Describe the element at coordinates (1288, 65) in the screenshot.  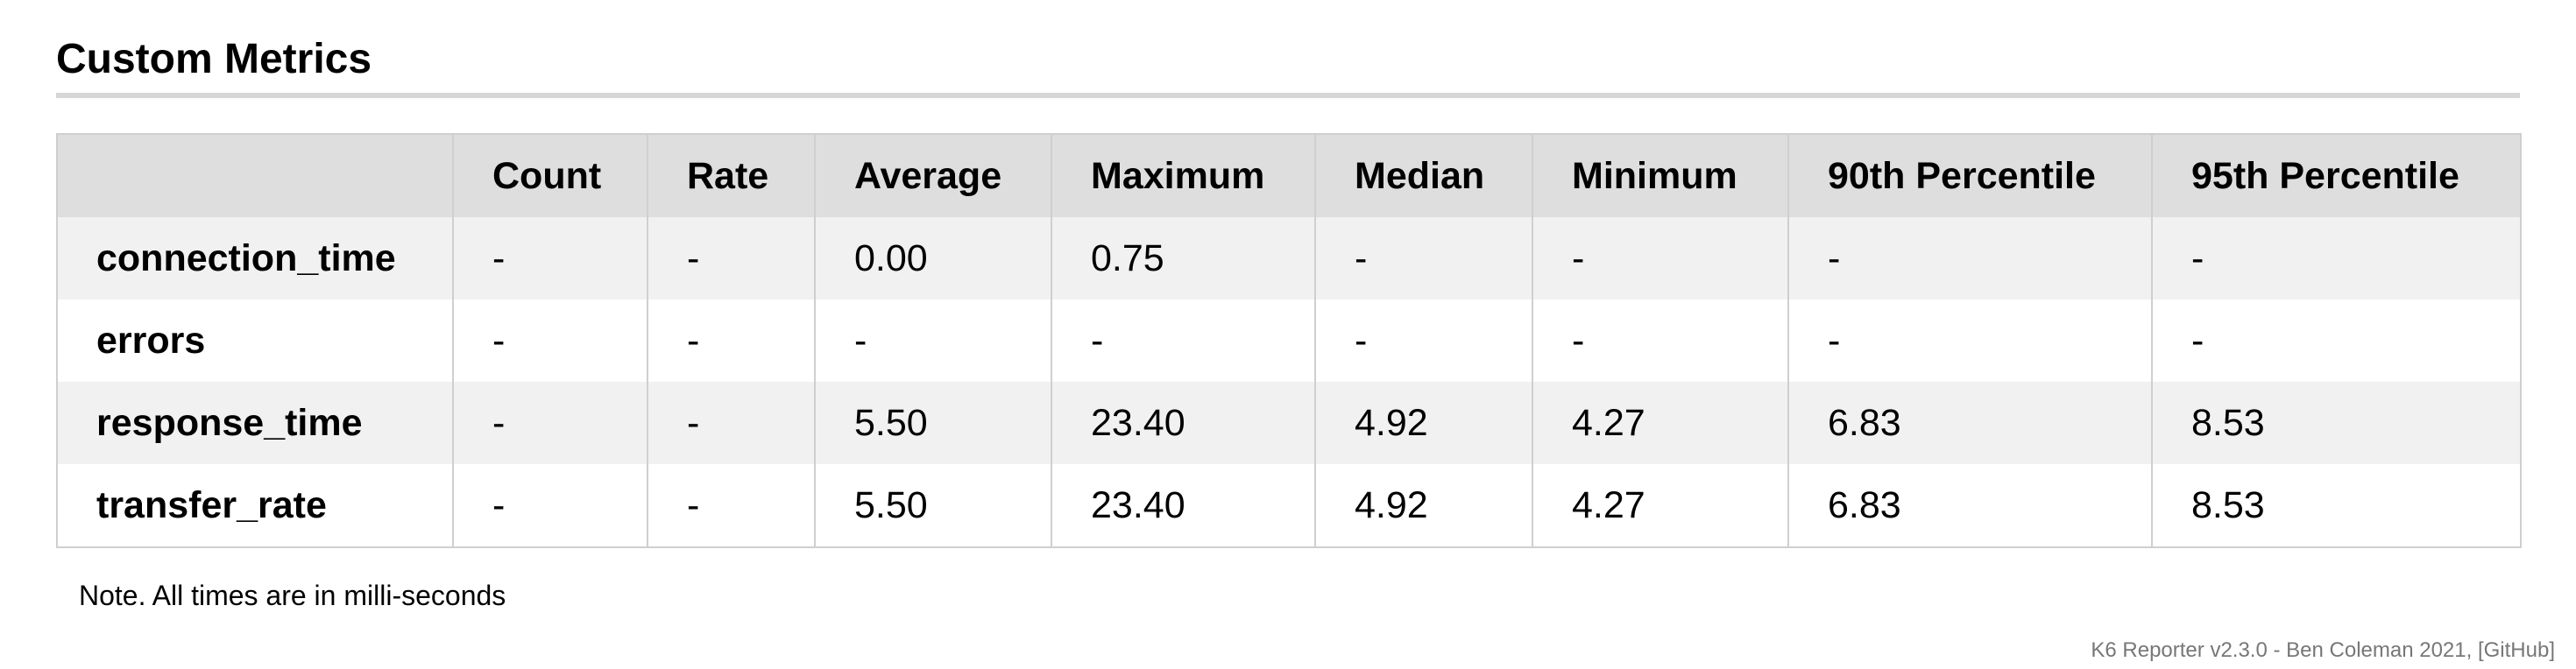
I see `section-title: Custom Metrics` at that location.